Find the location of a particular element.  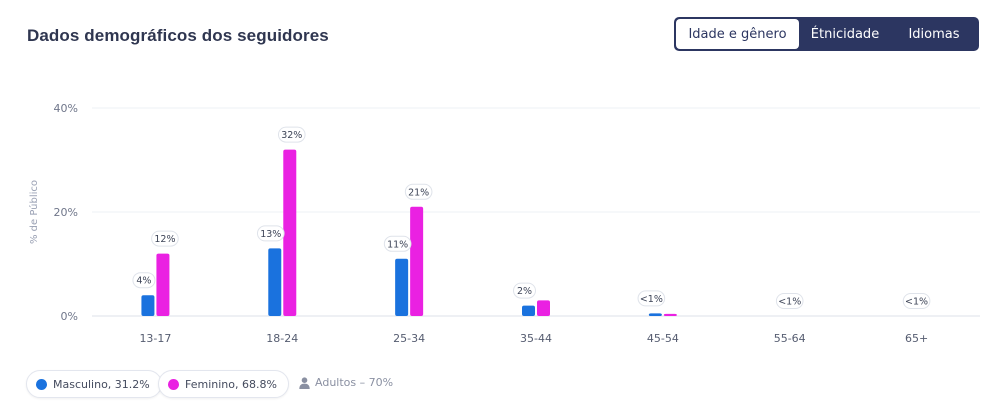

data-label-female-25-34: 21% is located at coordinates (418, 191).